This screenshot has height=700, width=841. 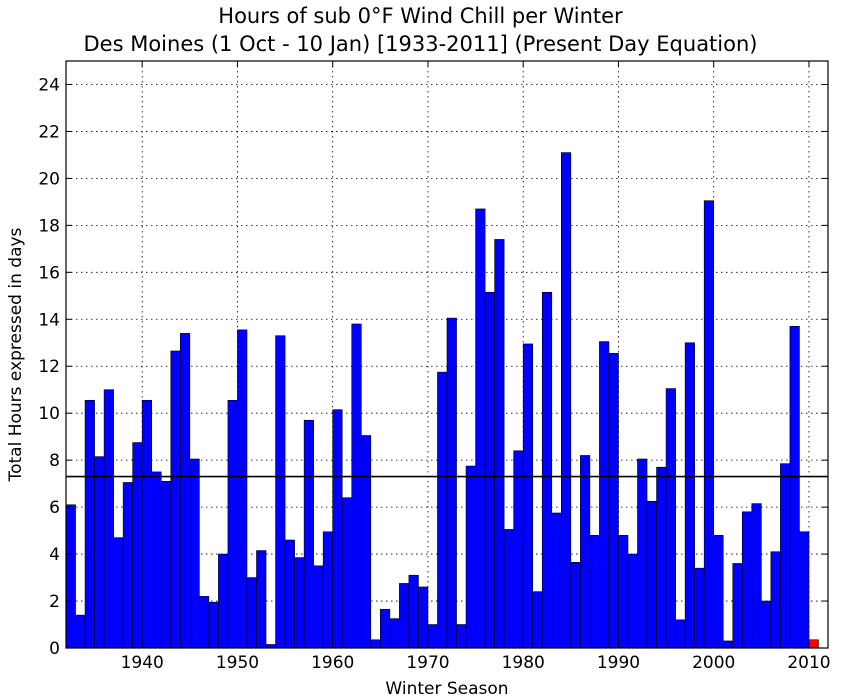 I want to click on chart-title: Hours of sub 0°F Wind Chill per Winter, so click(x=420, y=16).